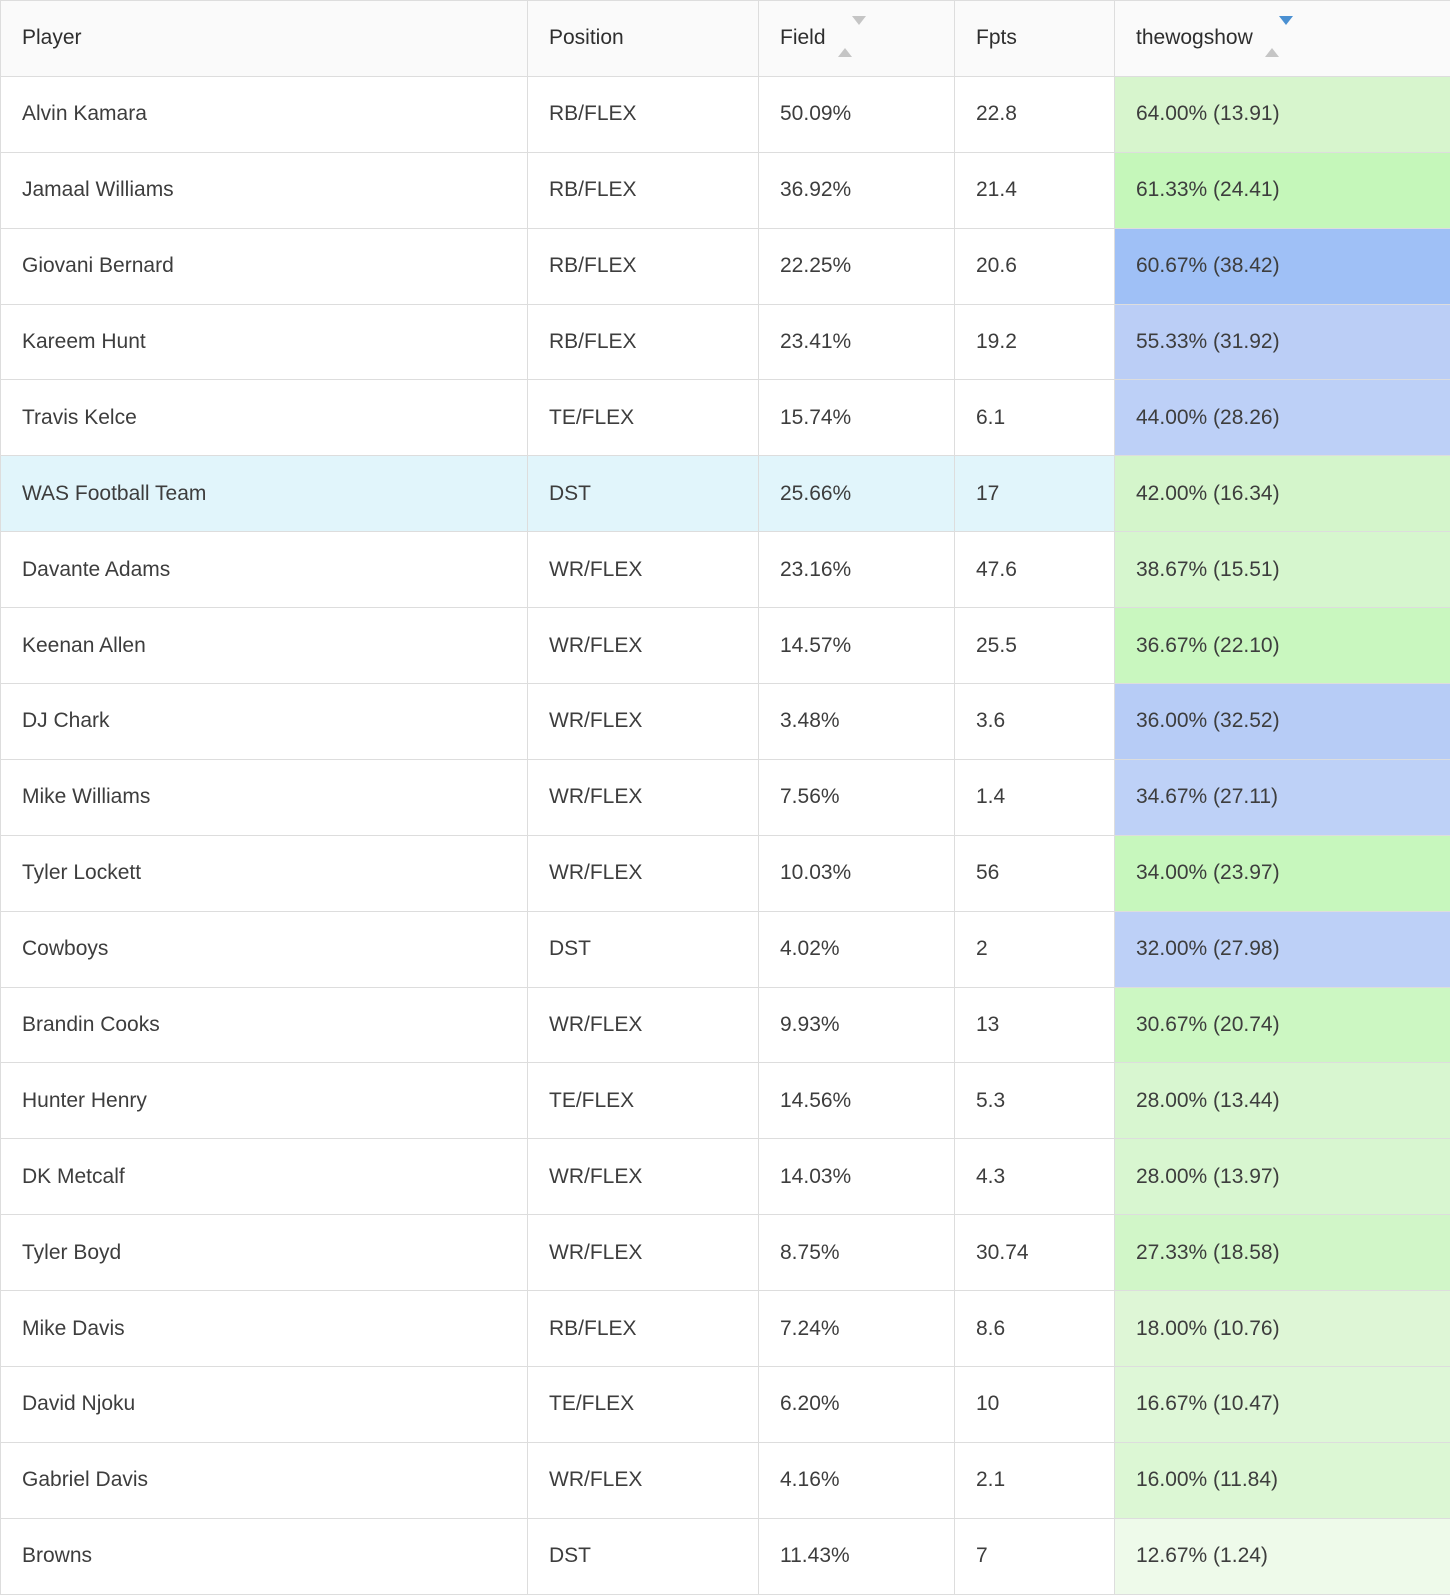 Image resolution: width=1450 pixels, height=1595 pixels. Describe the element at coordinates (1282, 1405) in the screenshot. I see `thewogshow-cell: 16.67% (10.47)` at that location.